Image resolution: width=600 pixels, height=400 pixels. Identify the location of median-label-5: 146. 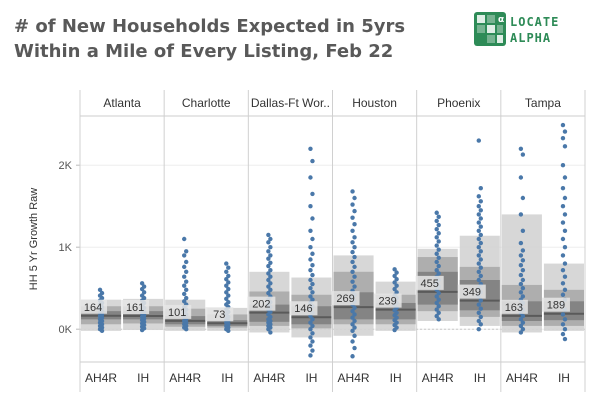
(303, 309).